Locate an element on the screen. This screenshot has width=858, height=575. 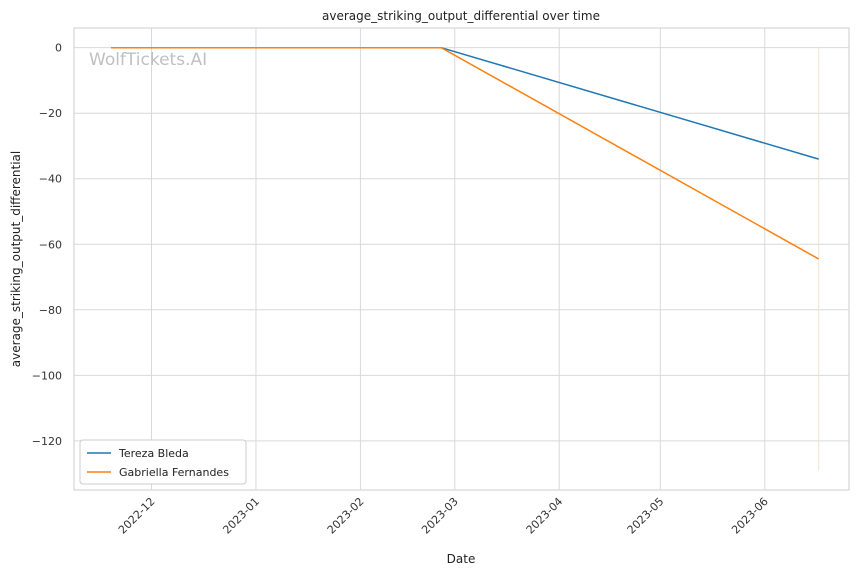
x-tick-label: 2023-01 is located at coordinates (241, 516).